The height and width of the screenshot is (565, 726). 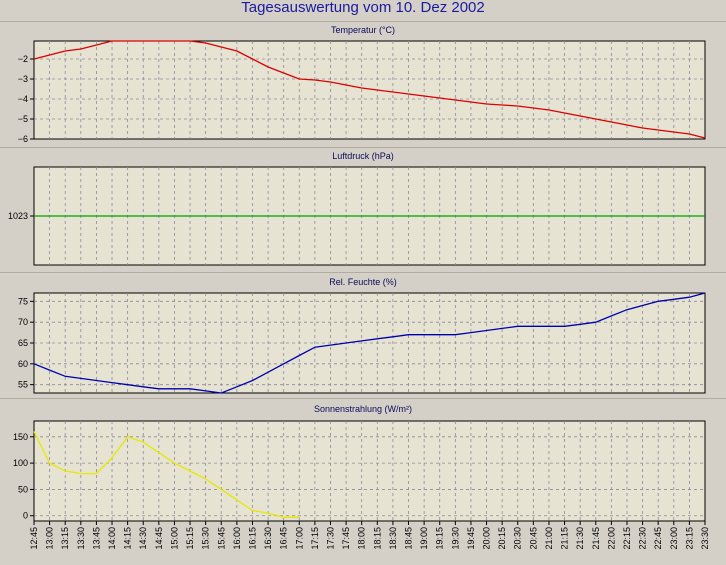 I want to click on humidity-y-tick-label: 55, so click(x=23, y=385).